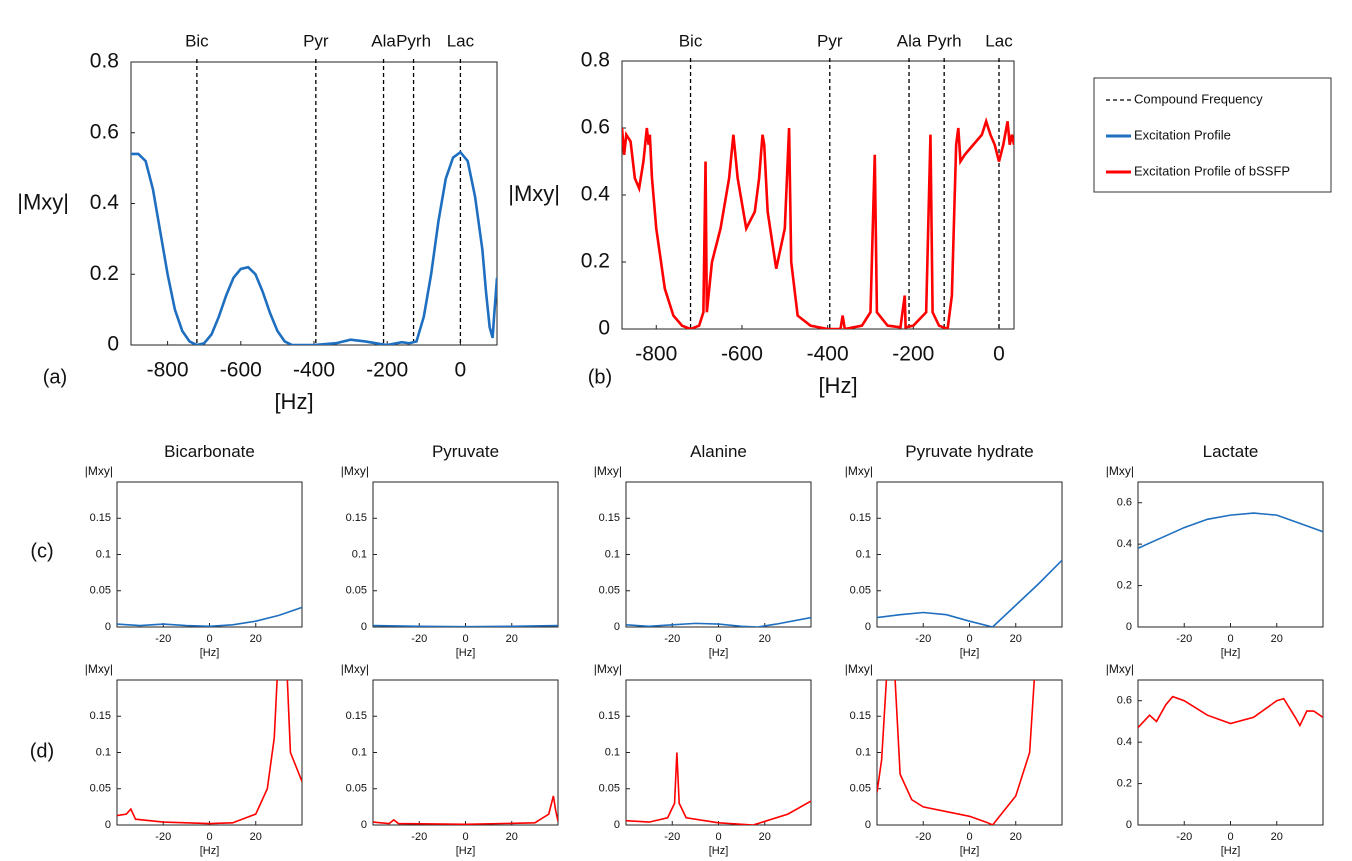 The height and width of the screenshot is (861, 1352). What do you see at coordinates (1212, 170) in the screenshot?
I see `legend-label: Excitation Profile of bSSFP` at bounding box center [1212, 170].